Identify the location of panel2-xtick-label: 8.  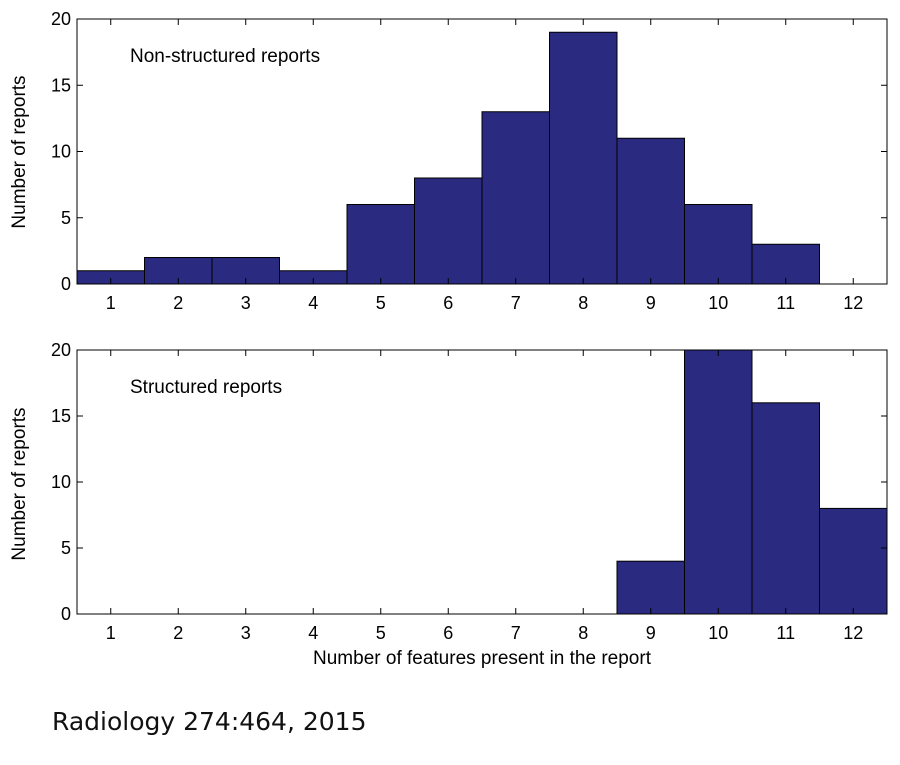
(583, 633).